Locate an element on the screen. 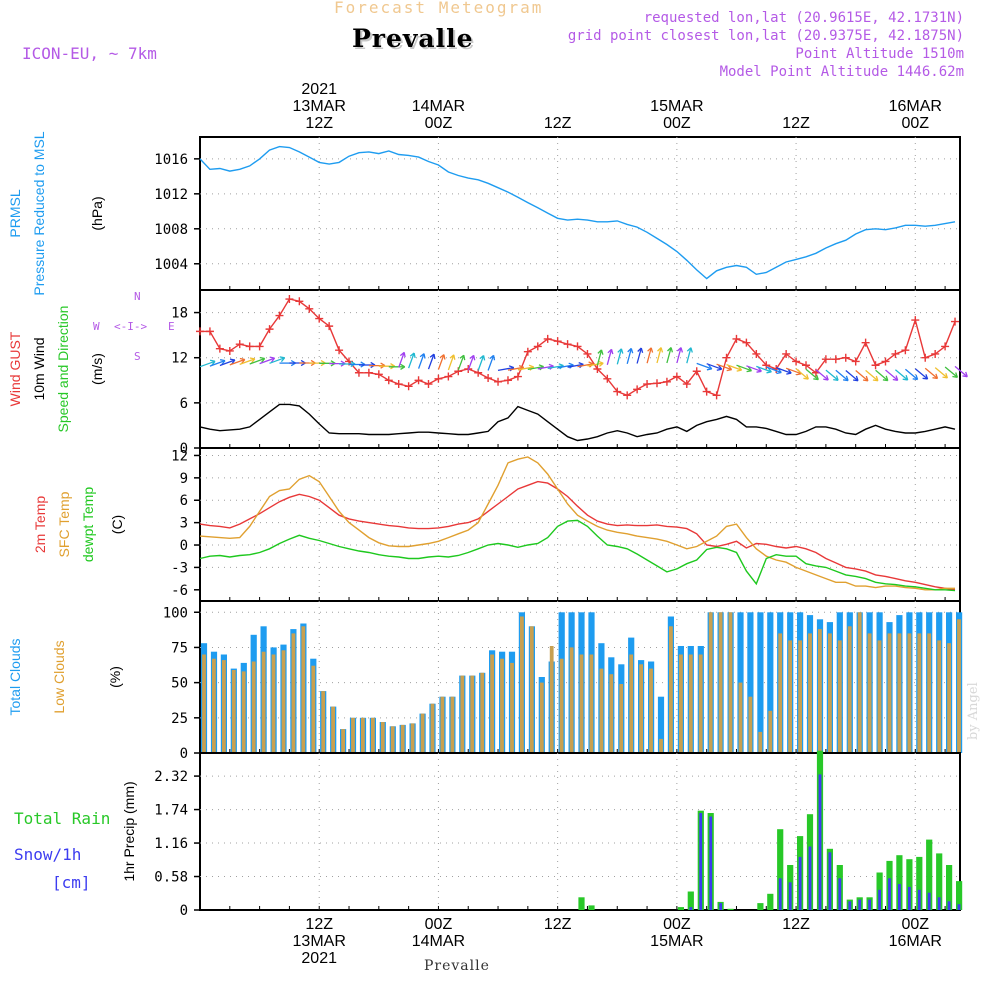  precip-side-label: Snow/1h is located at coordinates (47, 854).